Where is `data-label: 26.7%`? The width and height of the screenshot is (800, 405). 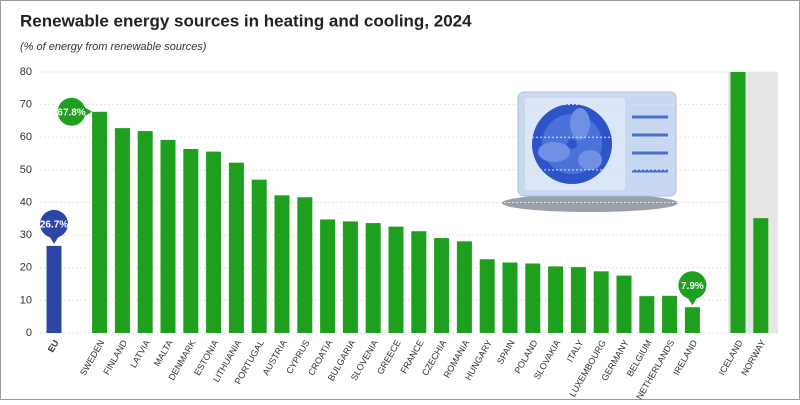 data-label: 26.7% is located at coordinates (54, 225).